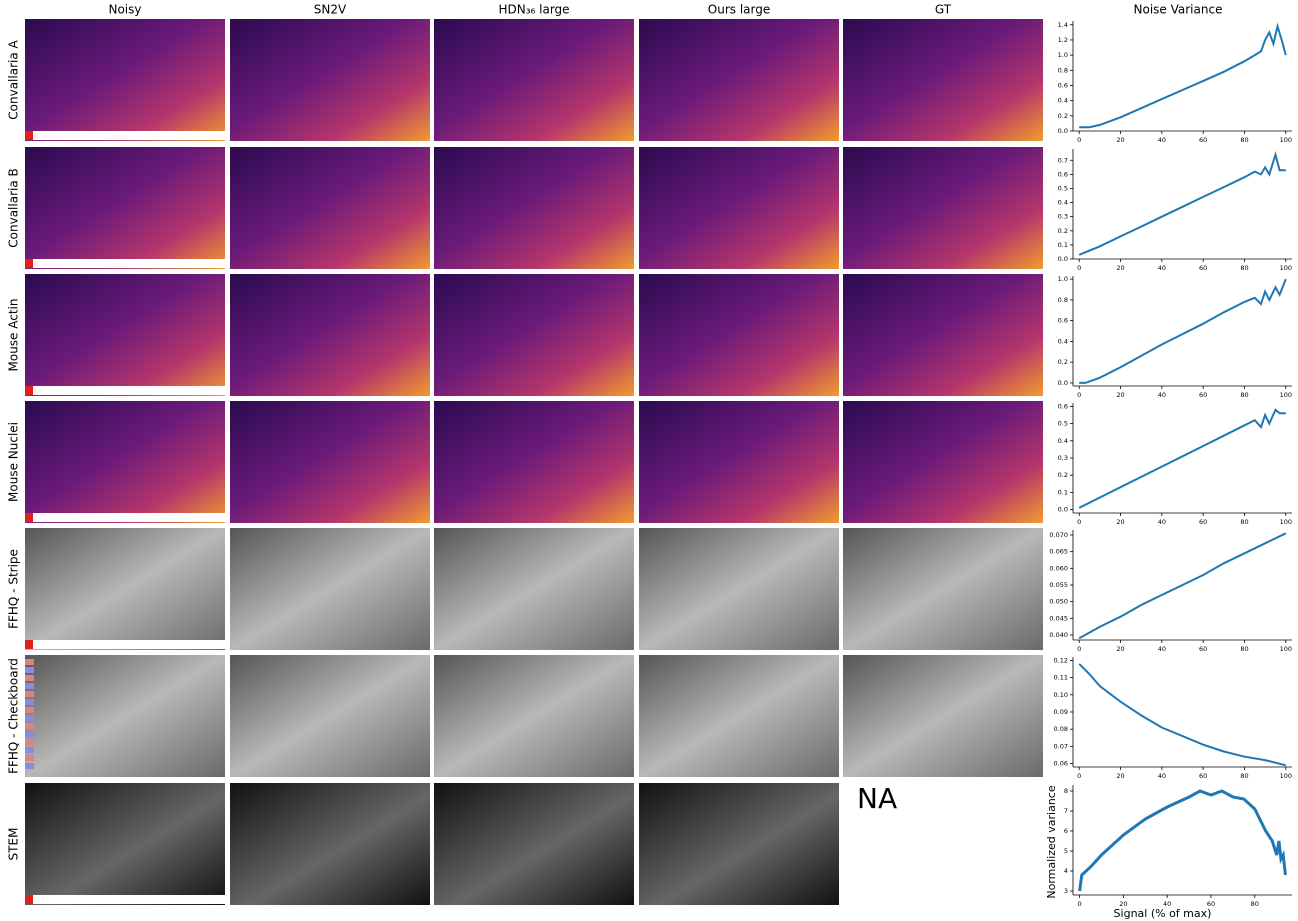 The image size is (1298, 921). I want to click on y-tick-label: 0.3, so click(1063, 458).